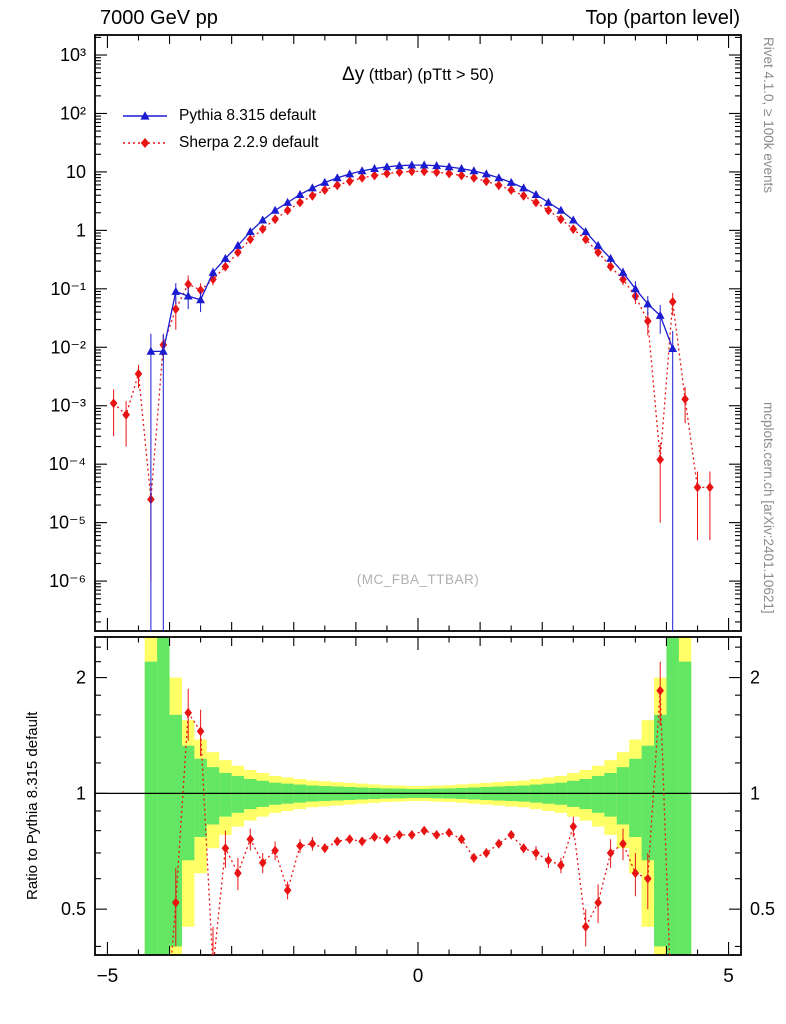 This screenshot has height=1024, width=786. What do you see at coordinates (73, 909) in the screenshot?
I see `tick-label: 0.5` at bounding box center [73, 909].